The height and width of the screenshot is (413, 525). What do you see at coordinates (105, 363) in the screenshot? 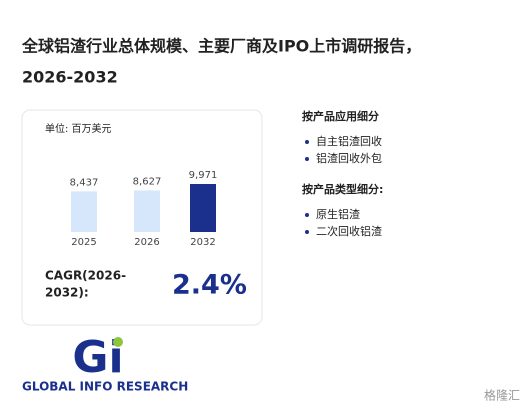
I see `logo: Gi GLOBAL INFO RESEARCH` at bounding box center [105, 363].